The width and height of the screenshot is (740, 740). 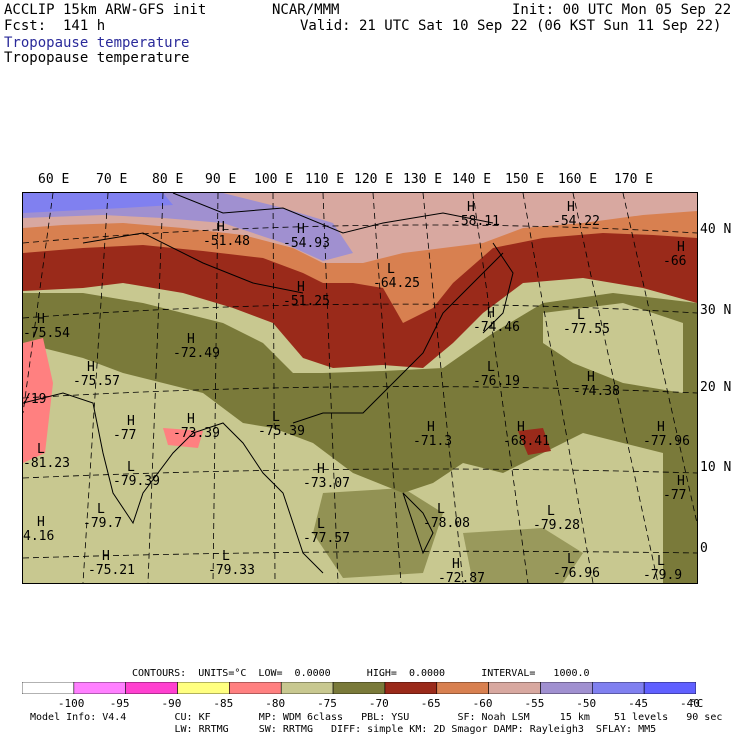 I want to click on high-label: H -72.49, so click(x=196, y=346).